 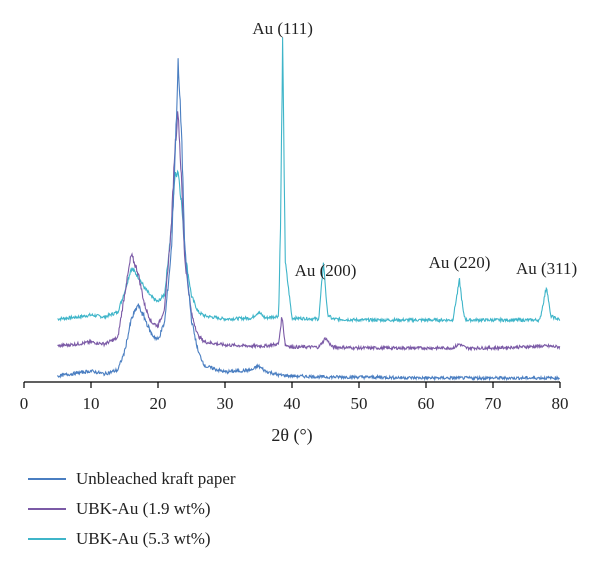 I want to click on legend-label-ubk-au-5-3: UBK-Au (5.3 wt%), so click(x=143, y=538).